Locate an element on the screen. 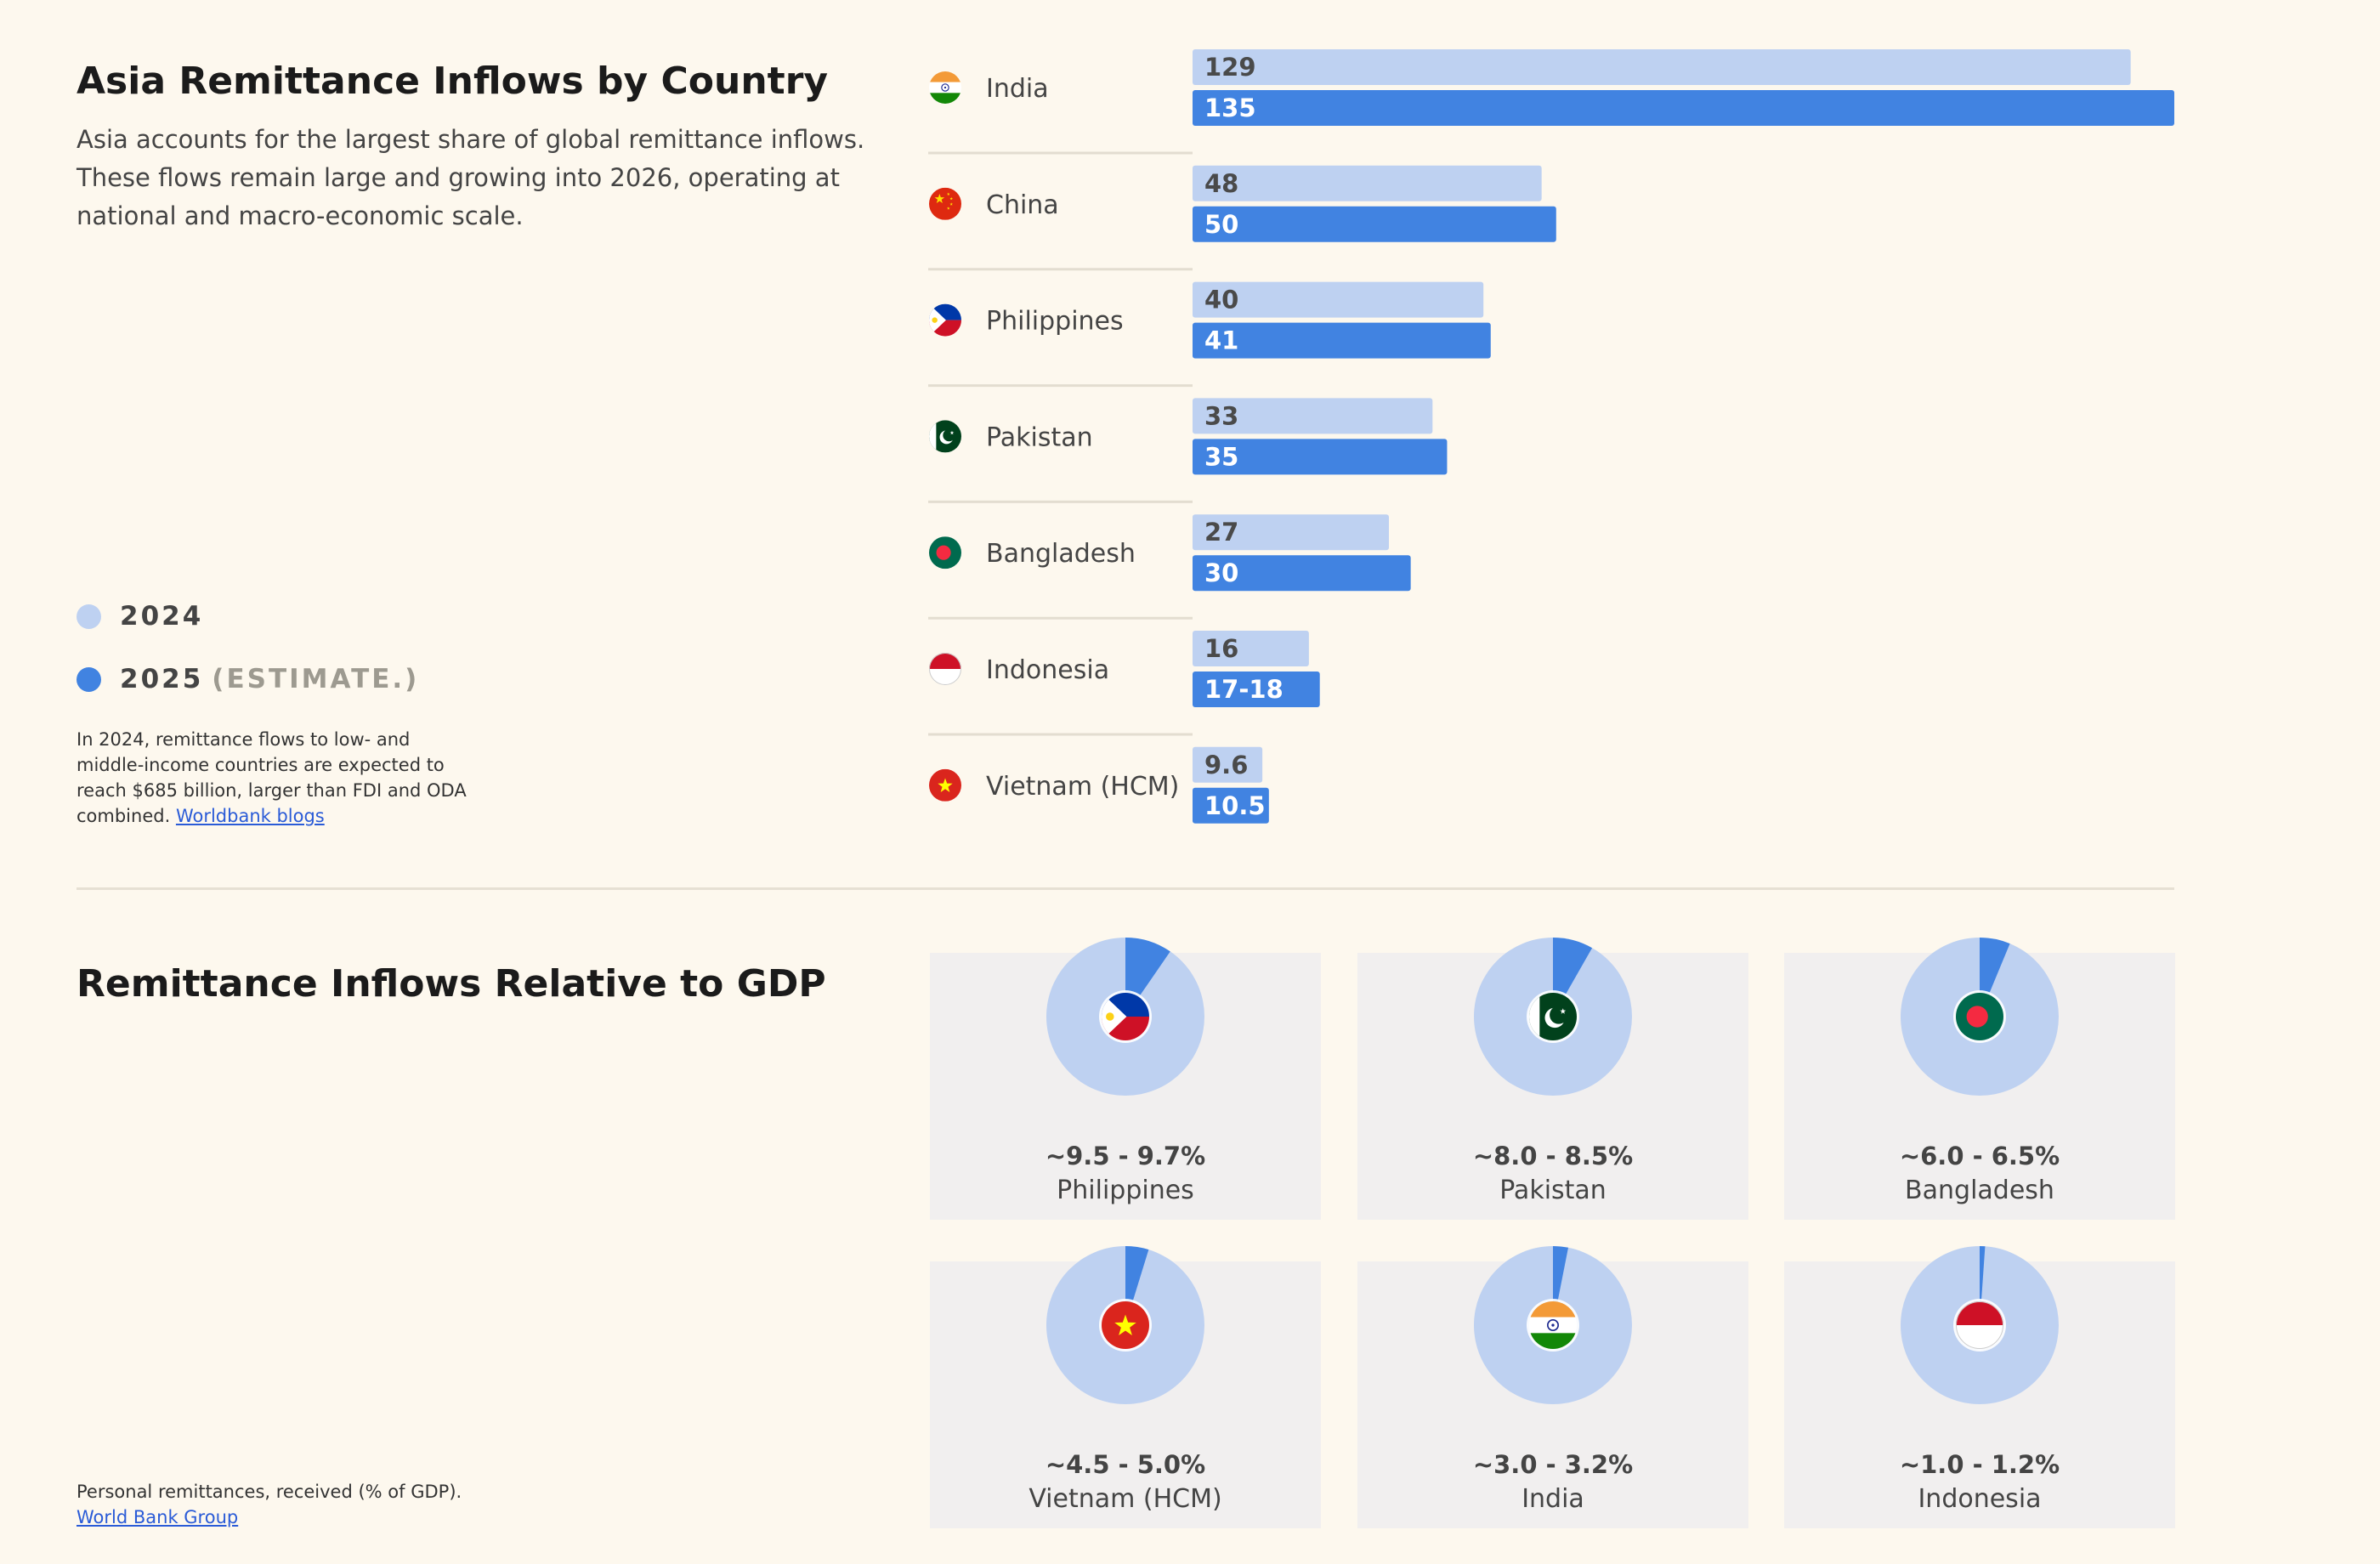 The width and height of the screenshot is (2380, 1564). bar-row-china: China 48 50 is located at coordinates (1242, 218).